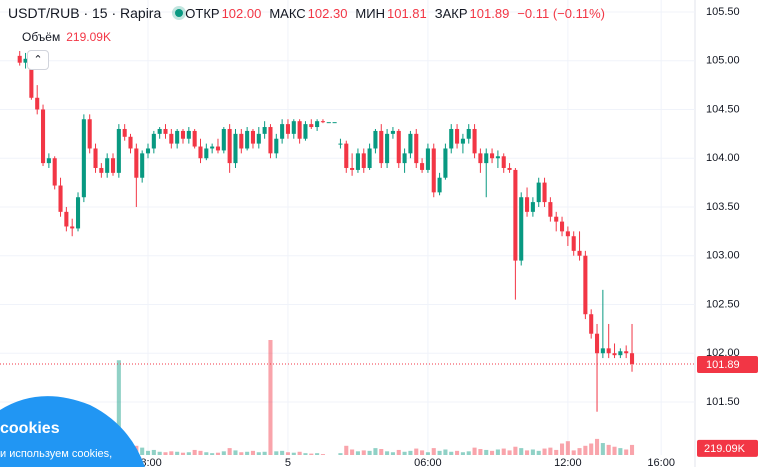 This screenshot has width=758, height=467. Describe the element at coordinates (287, 13) in the screenshot. I see `high-label: МАКС` at that location.